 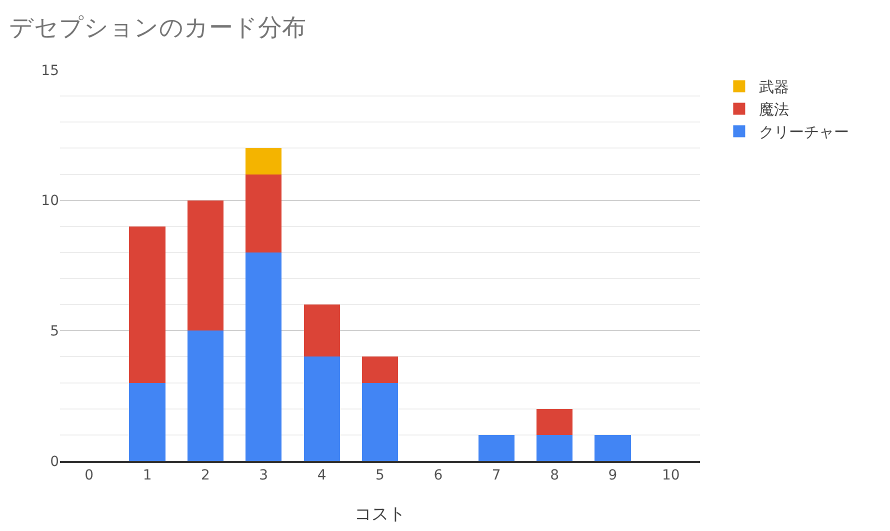 What do you see at coordinates (50, 201) in the screenshot?
I see `y-tick-label: 10` at bounding box center [50, 201].